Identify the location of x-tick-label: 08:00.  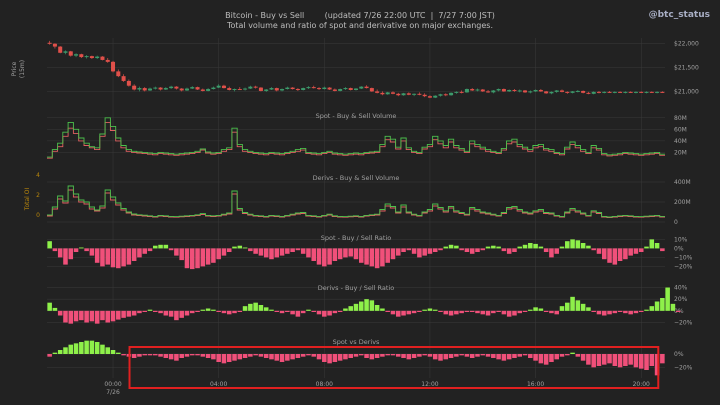
(324, 384).